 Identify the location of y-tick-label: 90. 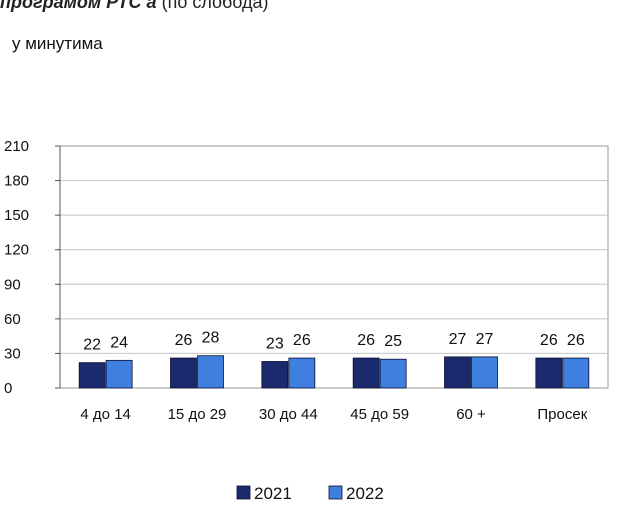
(12, 284).